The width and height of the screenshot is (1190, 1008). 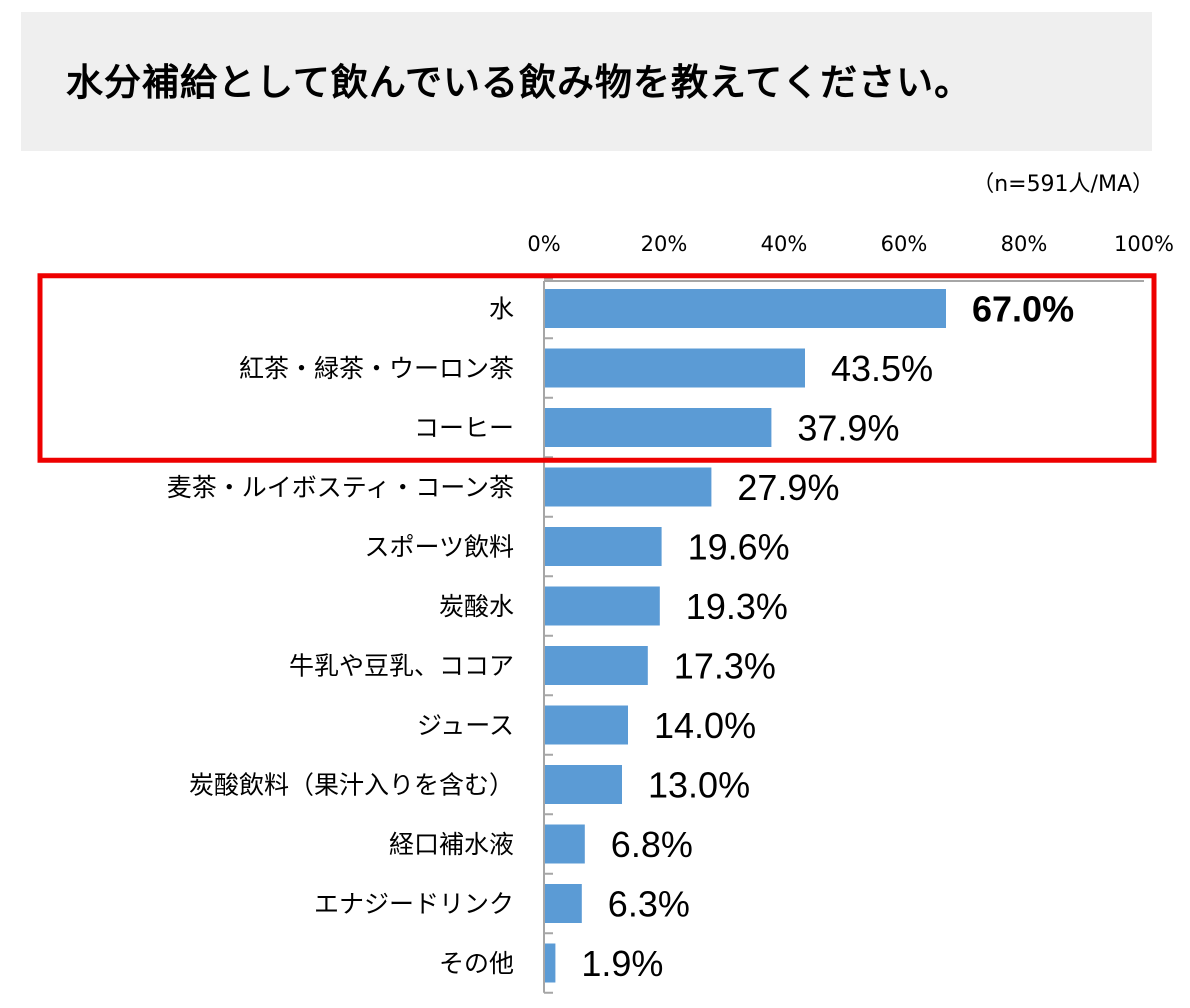 What do you see at coordinates (705, 725) in the screenshot?
I see `data-label: 14.0%` at bounding box center [705, 725].